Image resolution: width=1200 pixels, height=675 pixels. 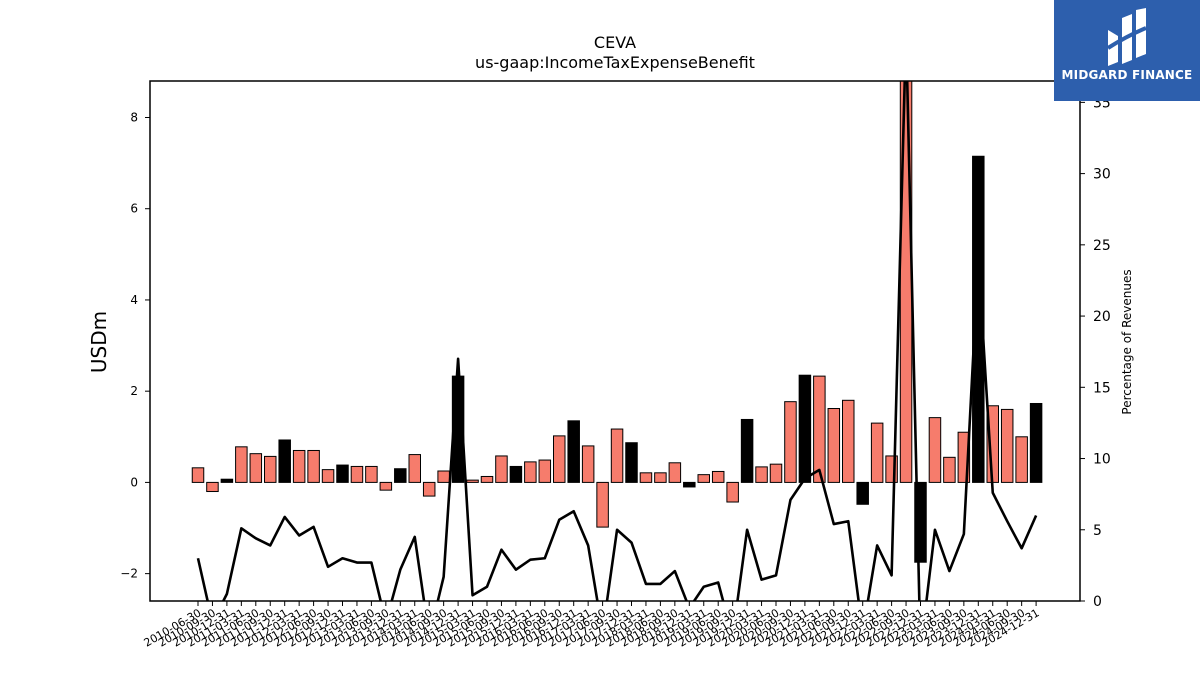 I want to click on y2-tick-label: 0, so click(x=1097, y=602).